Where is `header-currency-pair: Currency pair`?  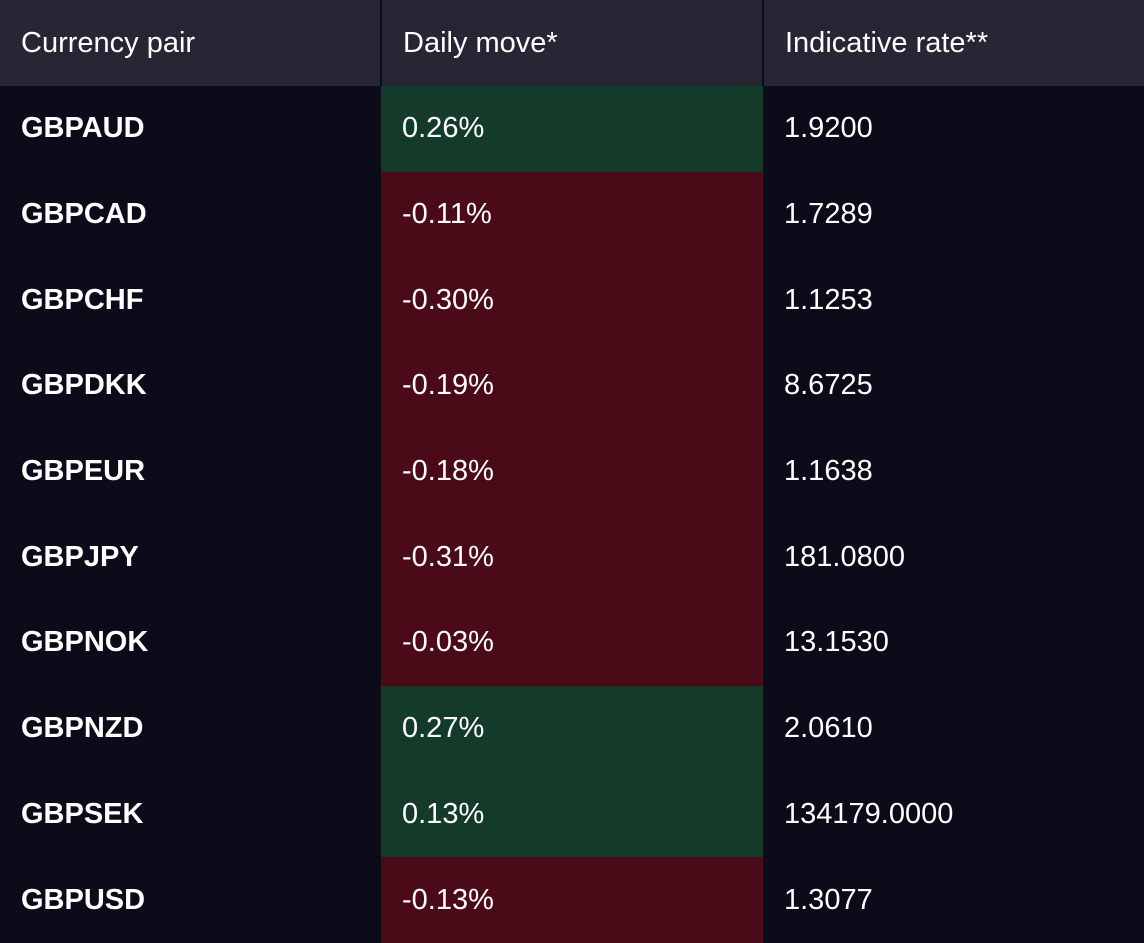
header-currency-pair: Currency pair is located at coordinates (191, 43).